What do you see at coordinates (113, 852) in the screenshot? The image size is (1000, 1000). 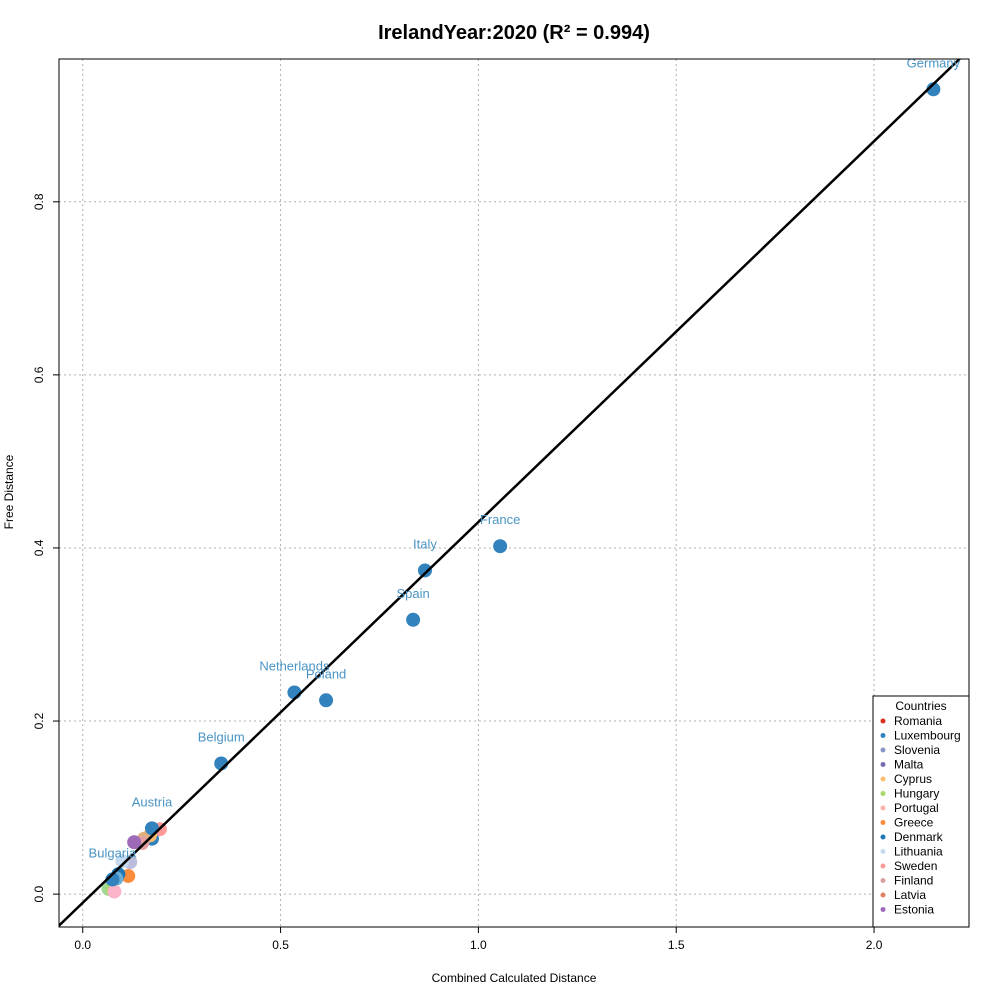 I see `point-label-bulgaria: Bulgaria` at bounding box center [113, 852].